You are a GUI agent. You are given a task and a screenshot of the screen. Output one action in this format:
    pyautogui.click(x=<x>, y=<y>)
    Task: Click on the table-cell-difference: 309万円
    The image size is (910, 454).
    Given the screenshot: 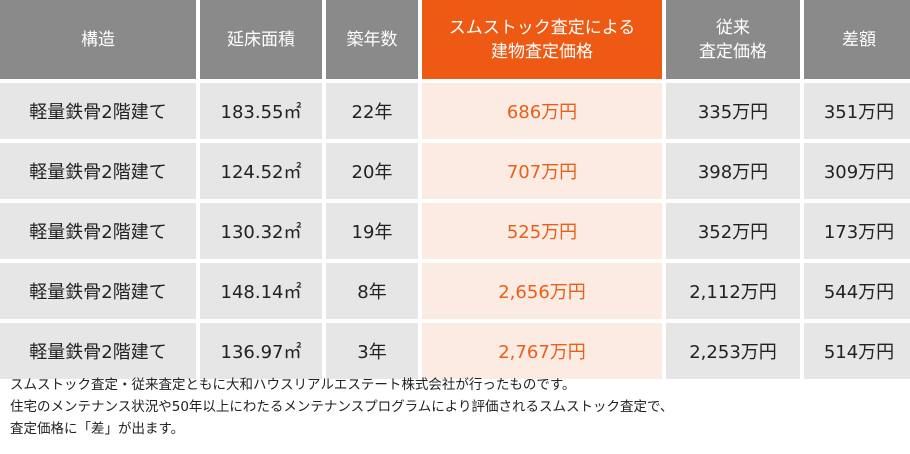 What is the action you would take?
    pyautogui.click(x=857, y=171)
    